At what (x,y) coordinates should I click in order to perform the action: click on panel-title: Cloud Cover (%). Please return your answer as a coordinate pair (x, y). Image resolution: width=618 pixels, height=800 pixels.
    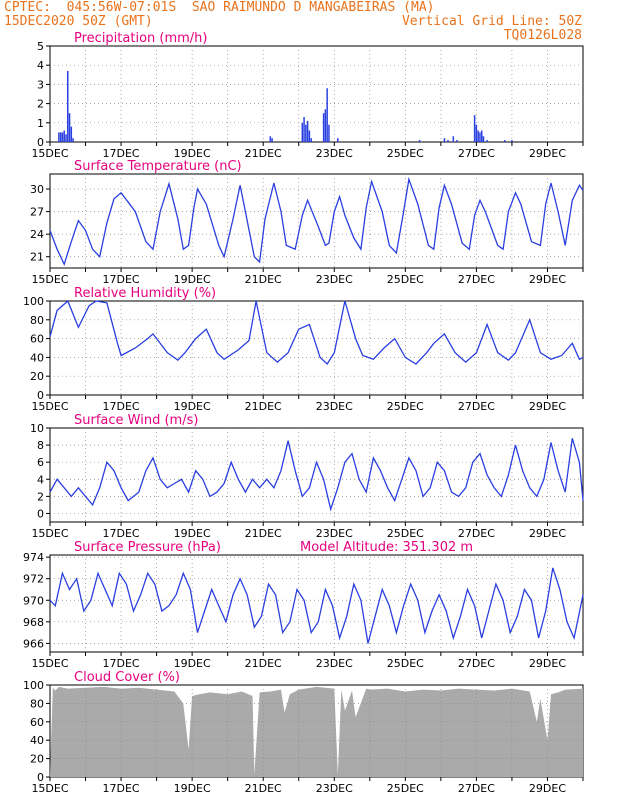
    Looking at the image, I should click on (127, 677).